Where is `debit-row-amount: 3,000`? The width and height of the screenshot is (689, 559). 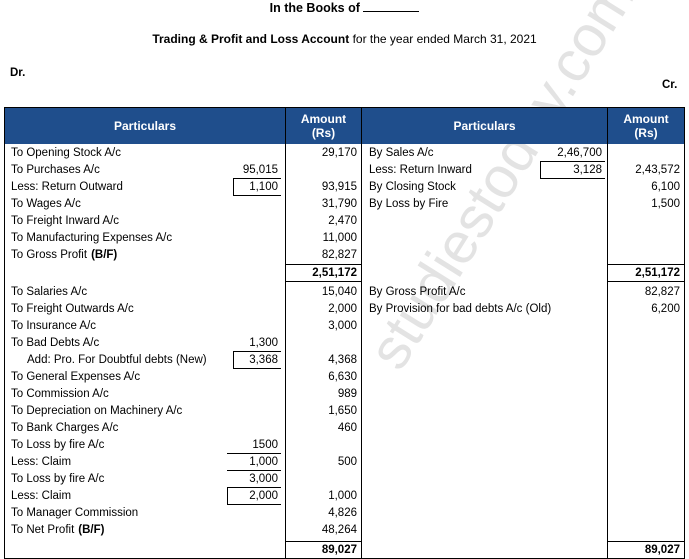
debit-row-amount: 3,000 is located at coordinates (342, 326).